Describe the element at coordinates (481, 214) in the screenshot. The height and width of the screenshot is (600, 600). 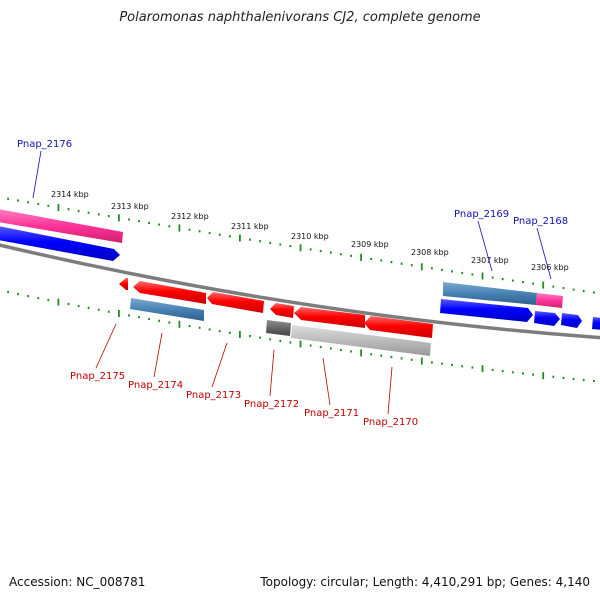
I see `gene-label: Pnap_2169` at that location.